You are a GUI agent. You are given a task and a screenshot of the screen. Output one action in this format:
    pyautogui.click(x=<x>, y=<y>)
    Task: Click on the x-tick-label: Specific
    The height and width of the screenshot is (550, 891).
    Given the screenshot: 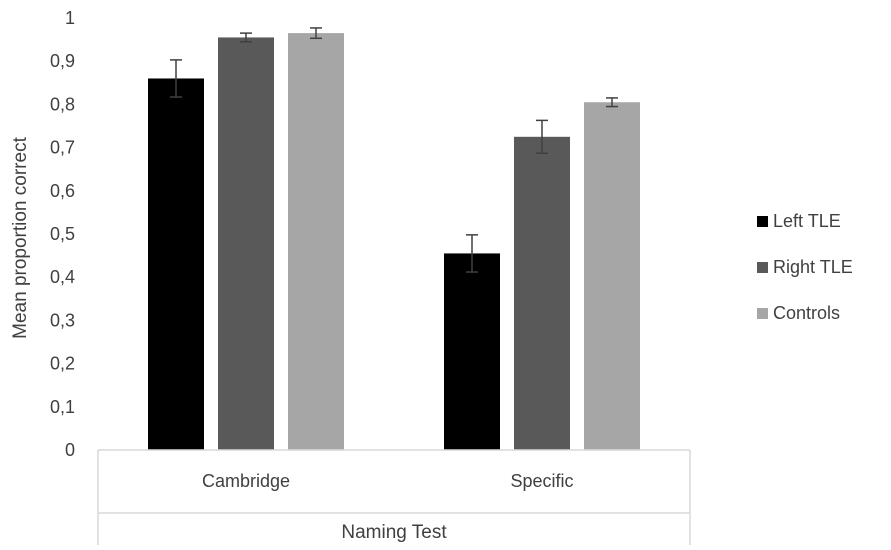 What is the action you would take?
    pyautogui.click(x=541, y=481)
    